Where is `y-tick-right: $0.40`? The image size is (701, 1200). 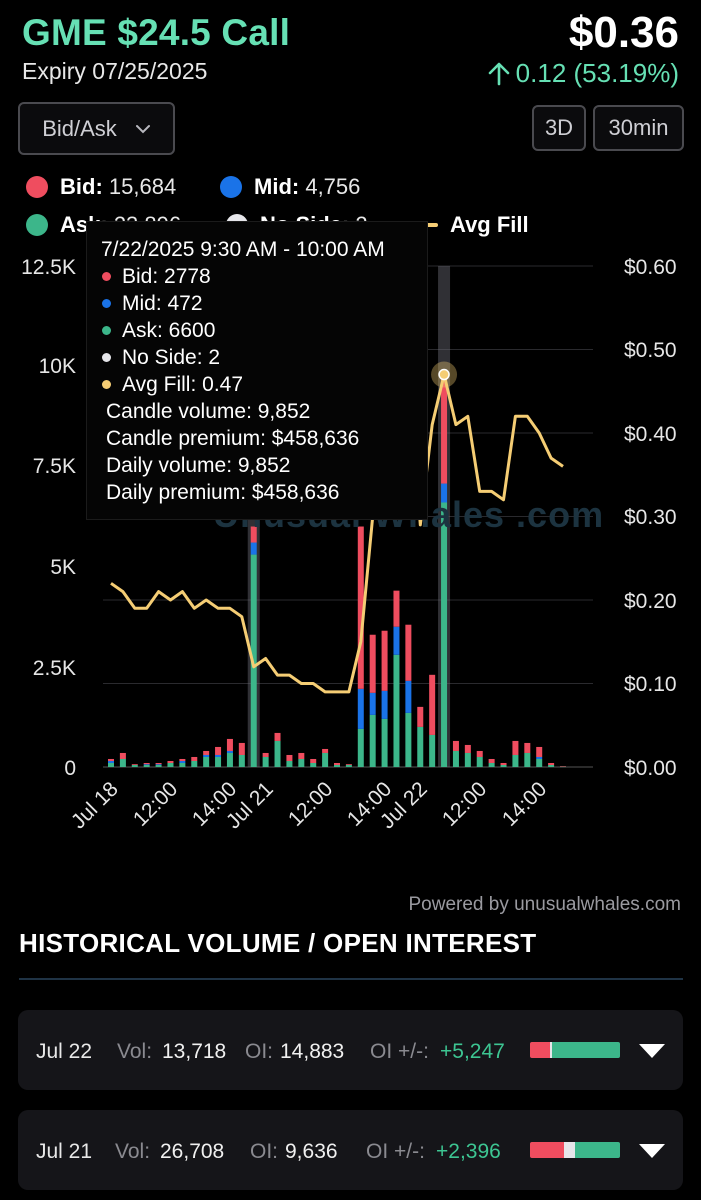 y-tick-right: $0.40 is located at coordinates (650, 434).